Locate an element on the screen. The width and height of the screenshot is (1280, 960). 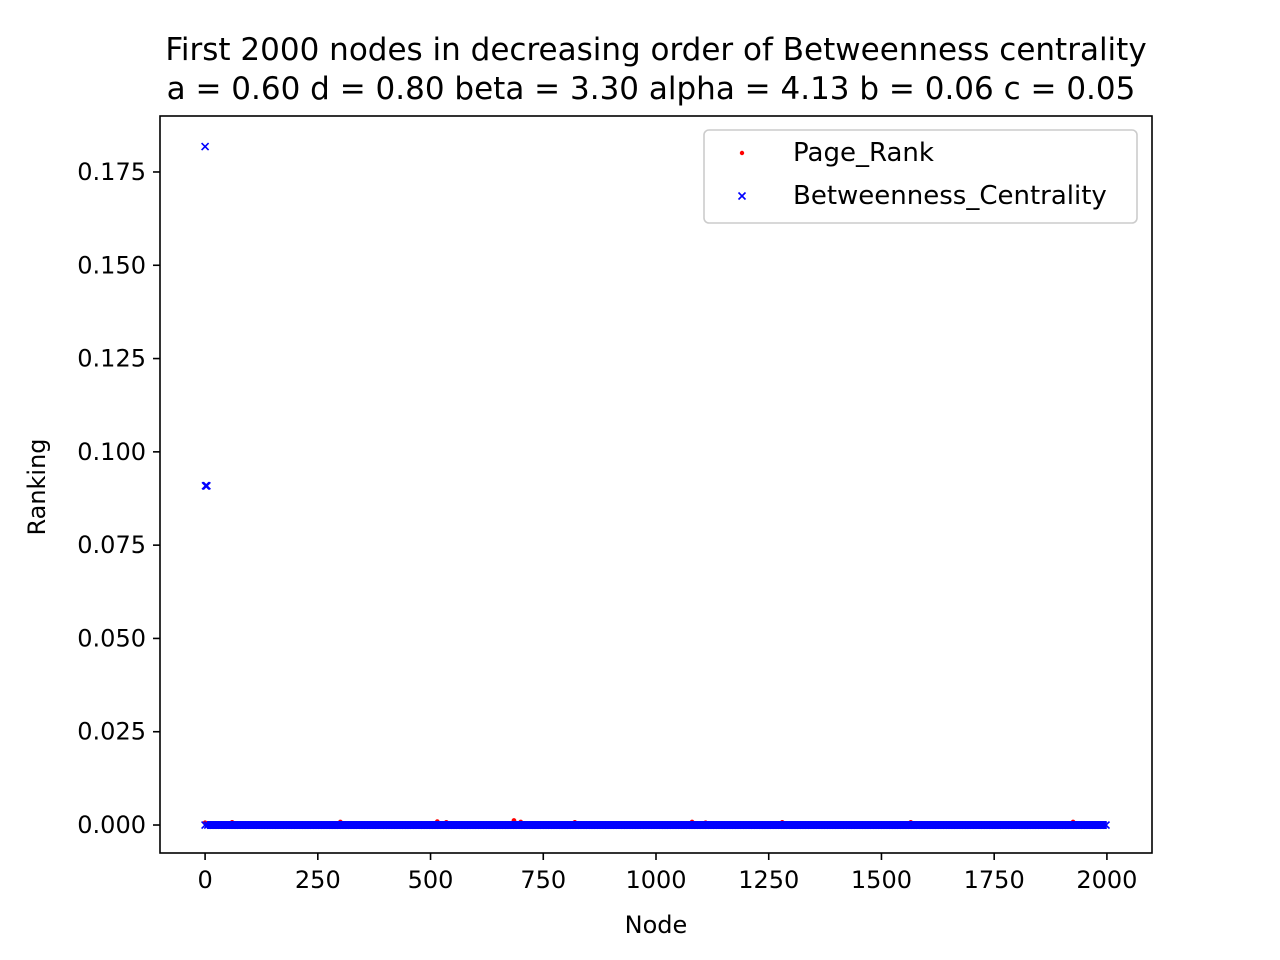
y-tick-label: 0.025 is located at coordinates (111, 732).